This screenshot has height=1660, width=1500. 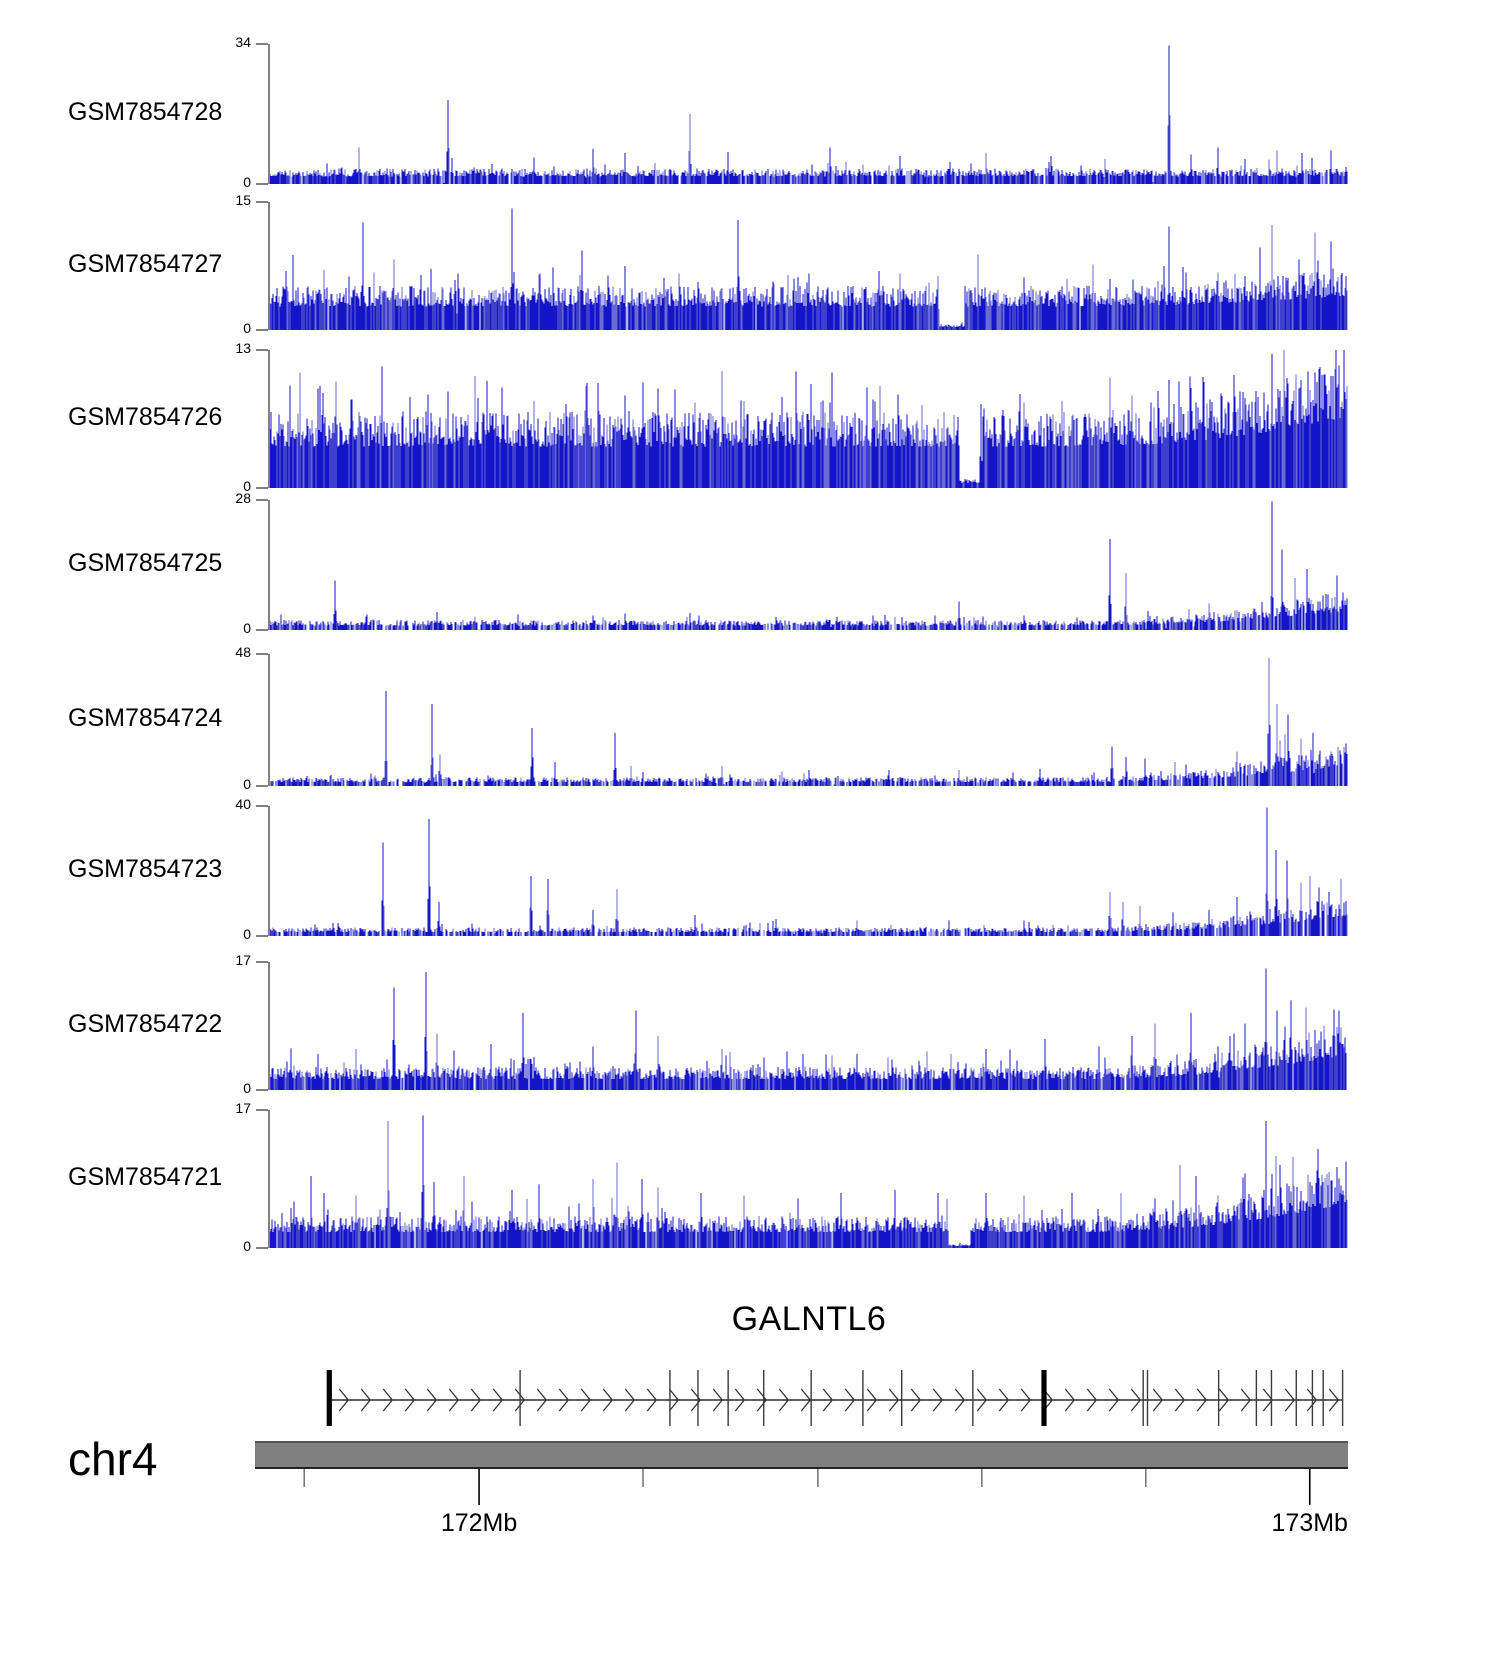 What do you see at coordinates (809, 1319) in the screenshot?
I see `gene-name-label: GALNTL6` at bounding box center [809, 1319].